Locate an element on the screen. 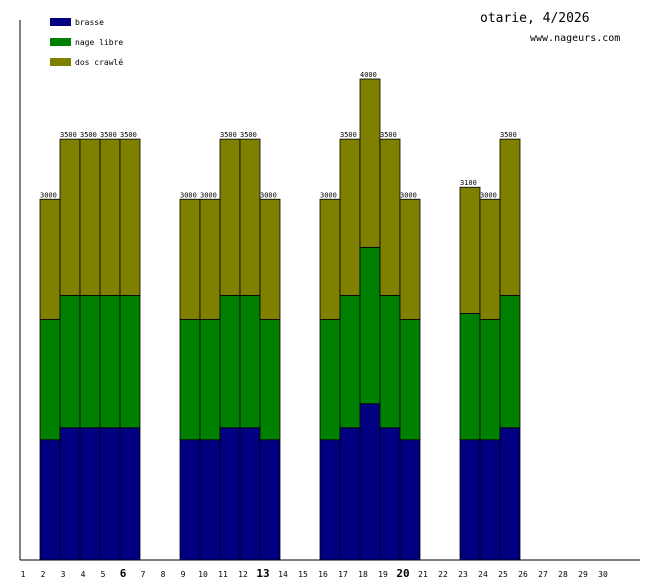 The image size is (660, 580). x-tick-label-28: 28 is located at coordinates (563, 574).